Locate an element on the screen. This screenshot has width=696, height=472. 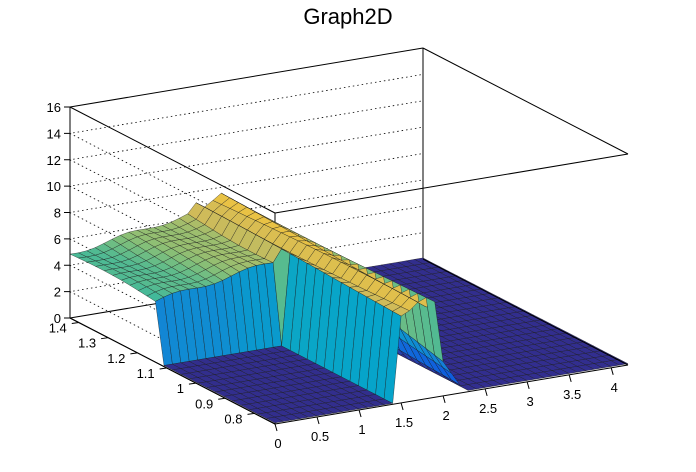
x-tick-label: 4 is located at coordinates (614, 387).